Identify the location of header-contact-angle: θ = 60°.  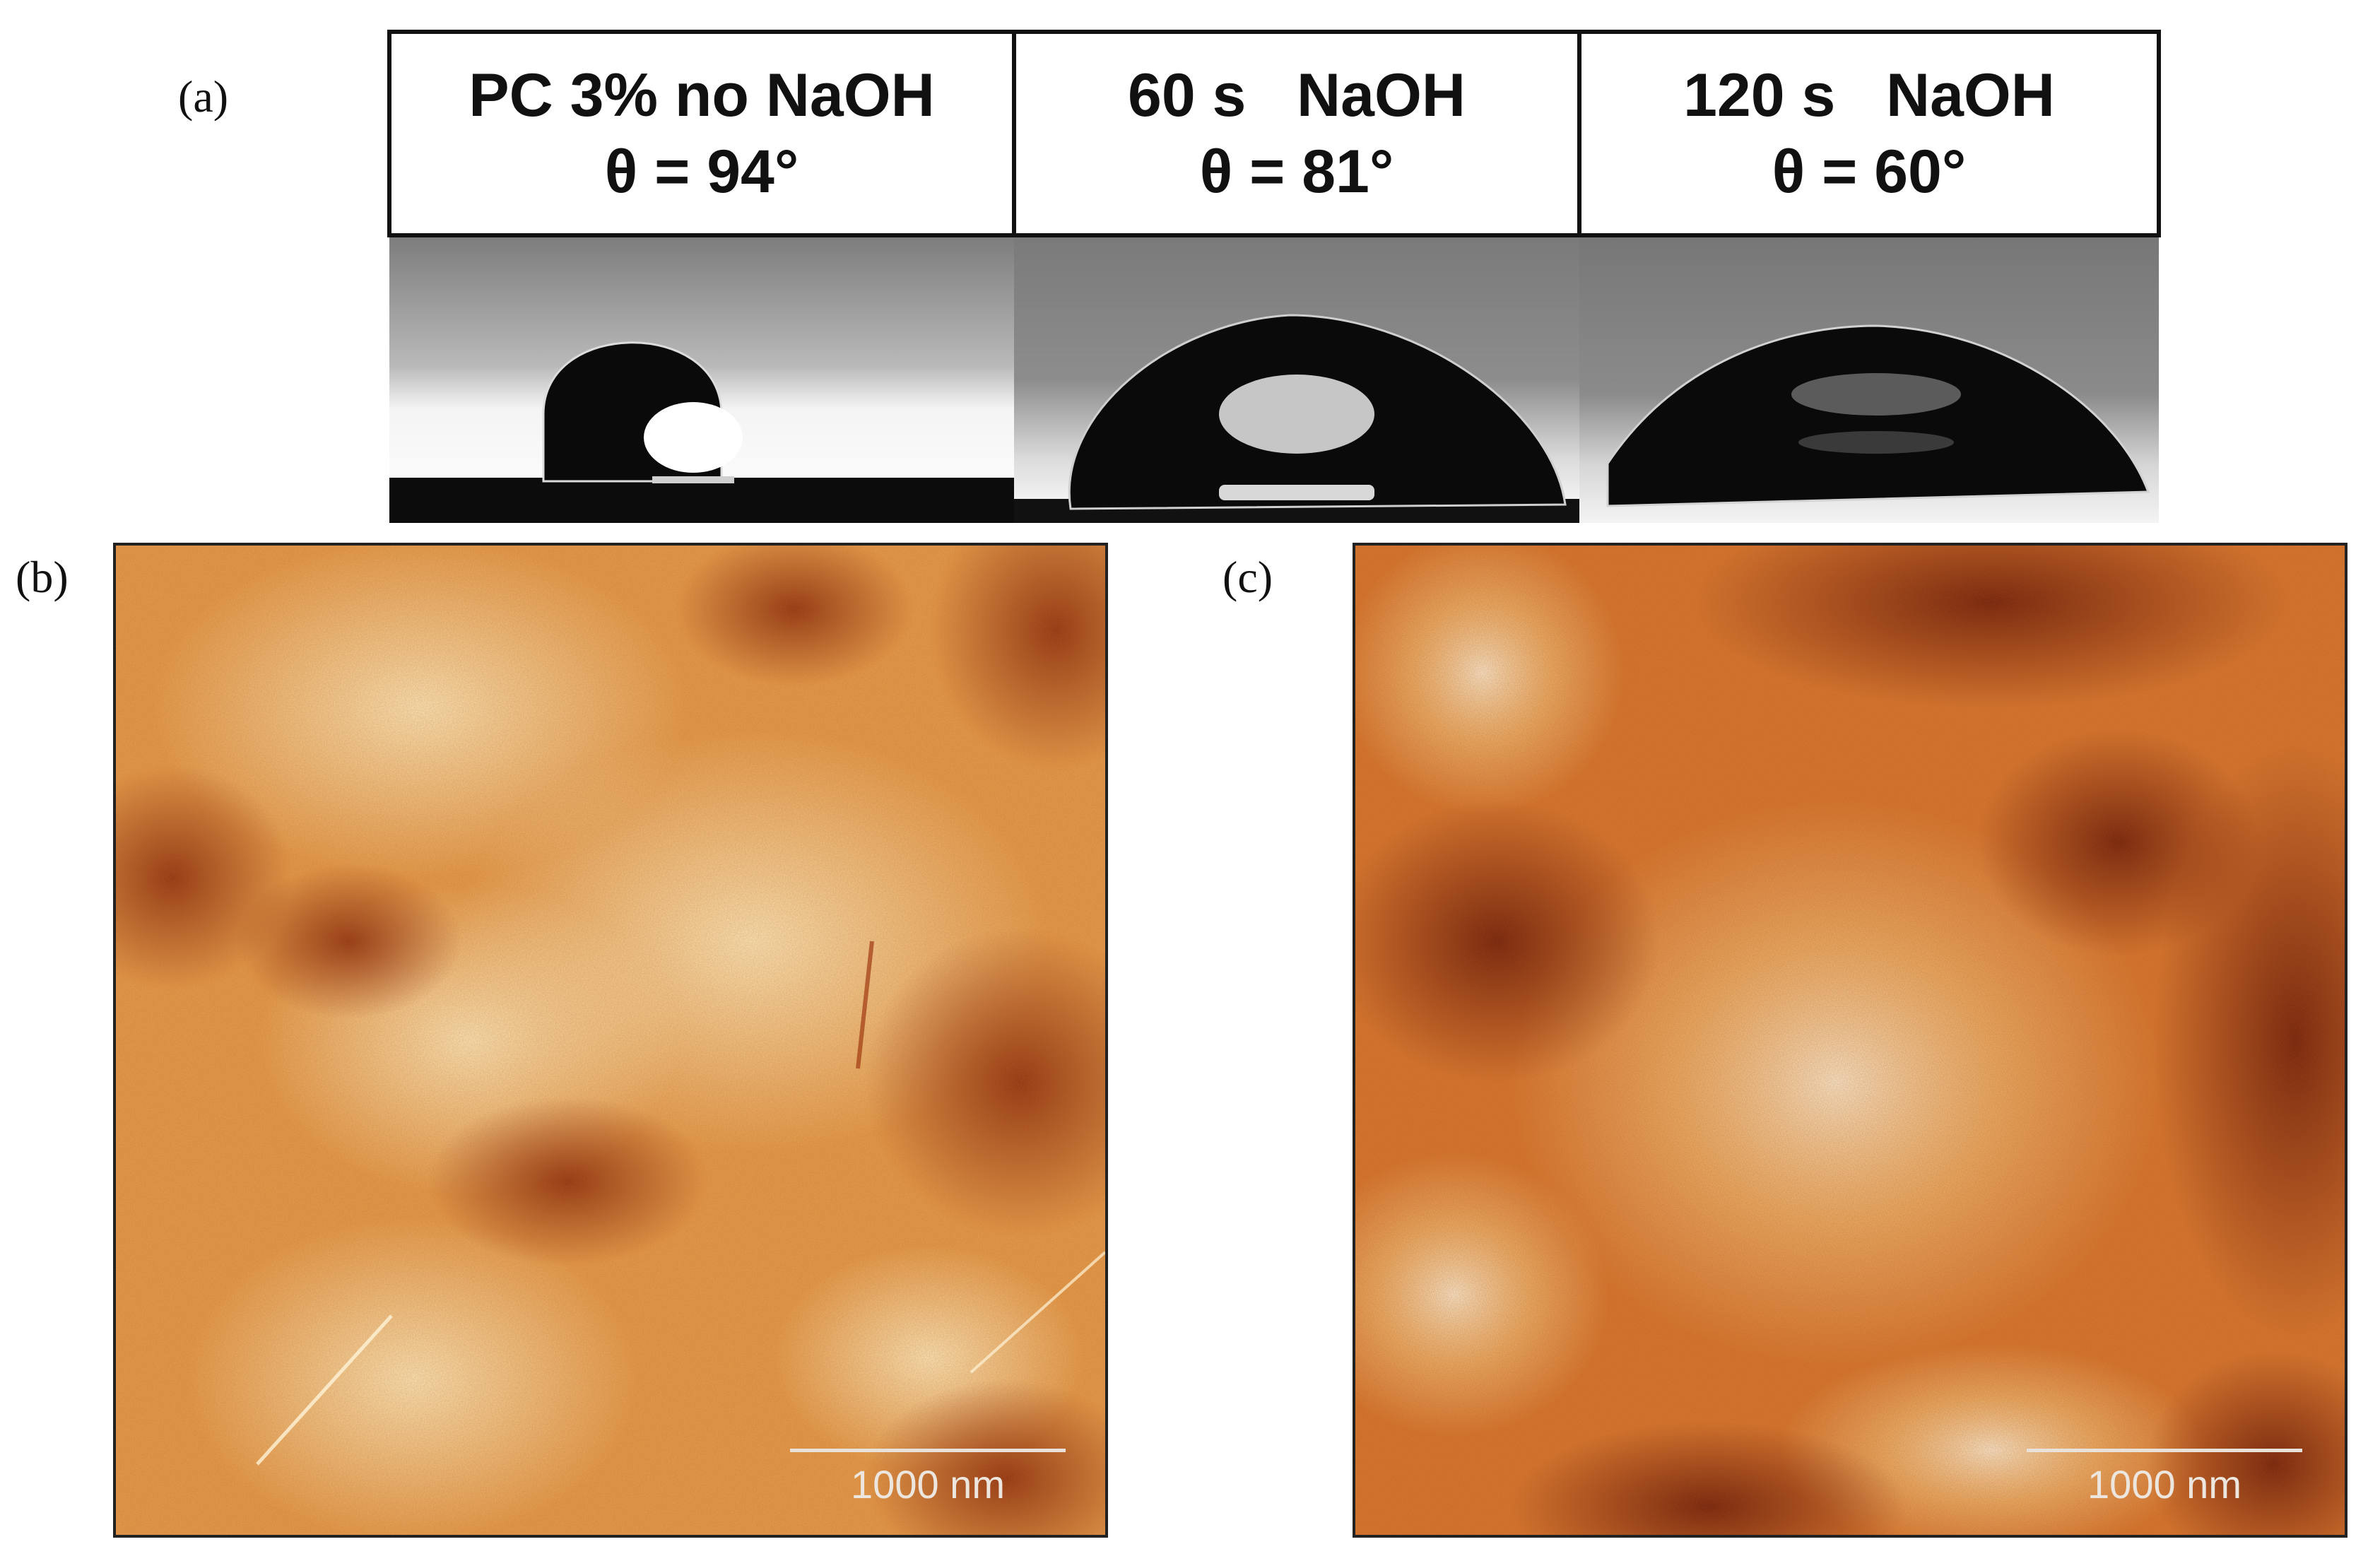
(1870, 172).